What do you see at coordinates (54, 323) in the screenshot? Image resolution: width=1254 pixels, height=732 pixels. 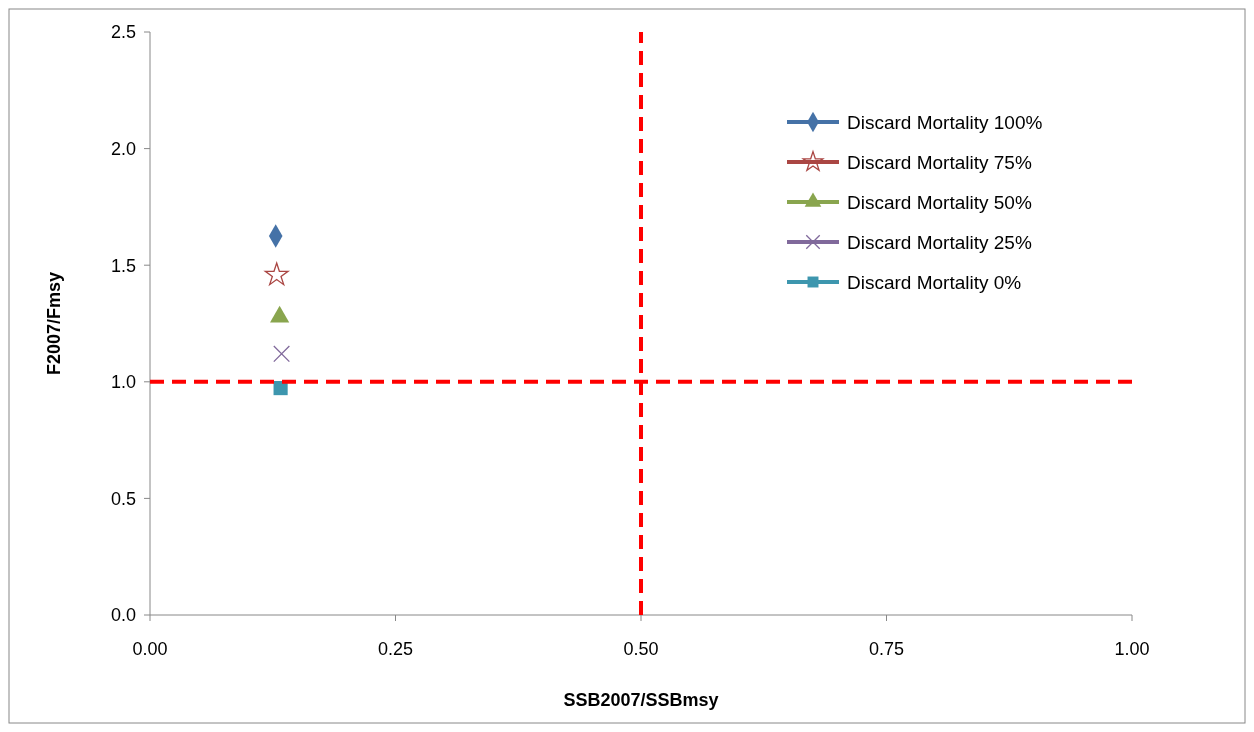 I see `y-axis-title: F2007/Fmsy` at bounding box center [54, 323].